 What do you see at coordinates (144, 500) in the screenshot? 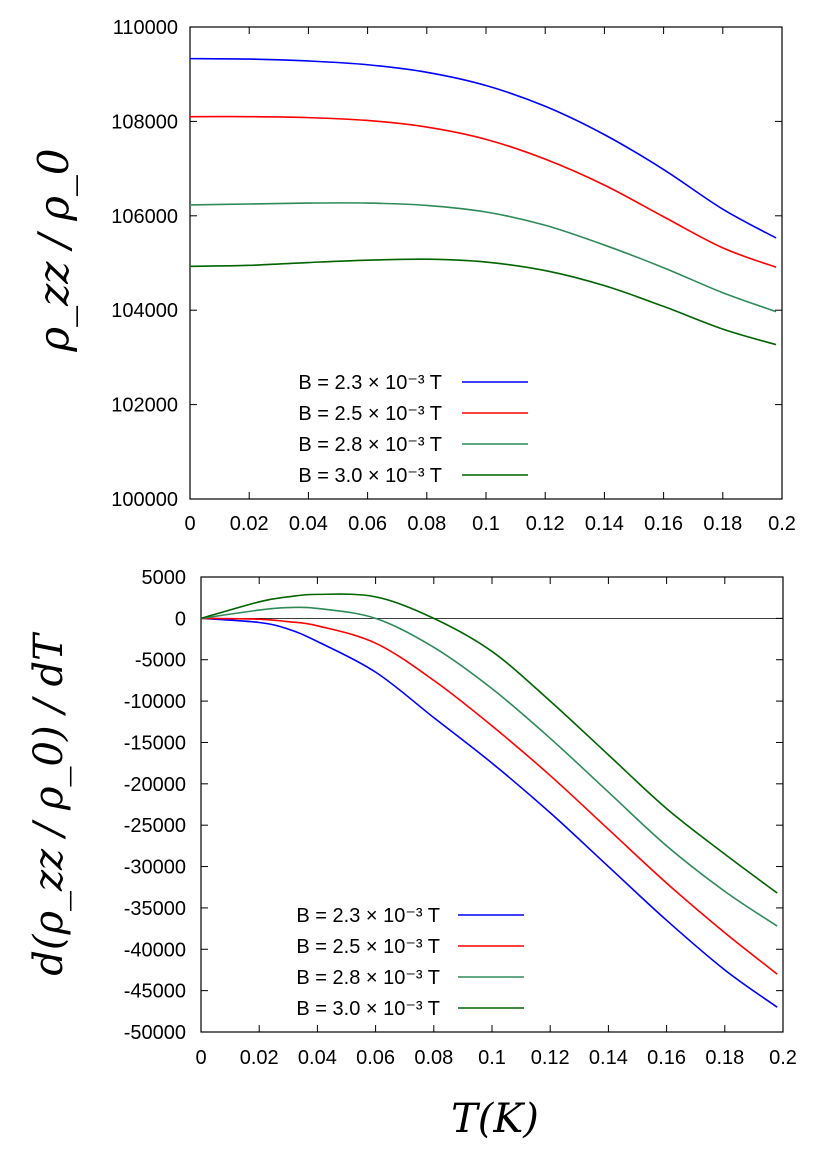
I see `y-tick-label: 100000` at bounding box center [144, 500].